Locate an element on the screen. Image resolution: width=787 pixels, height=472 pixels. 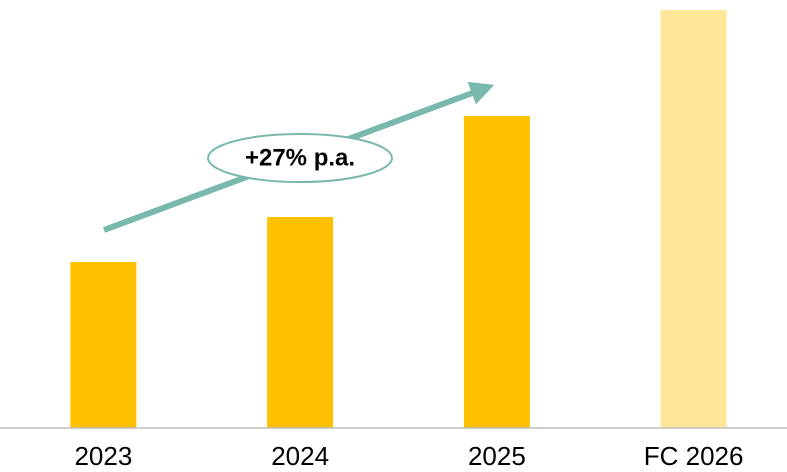
x-tick-label: 2025 is located at coordinates (497, 456).